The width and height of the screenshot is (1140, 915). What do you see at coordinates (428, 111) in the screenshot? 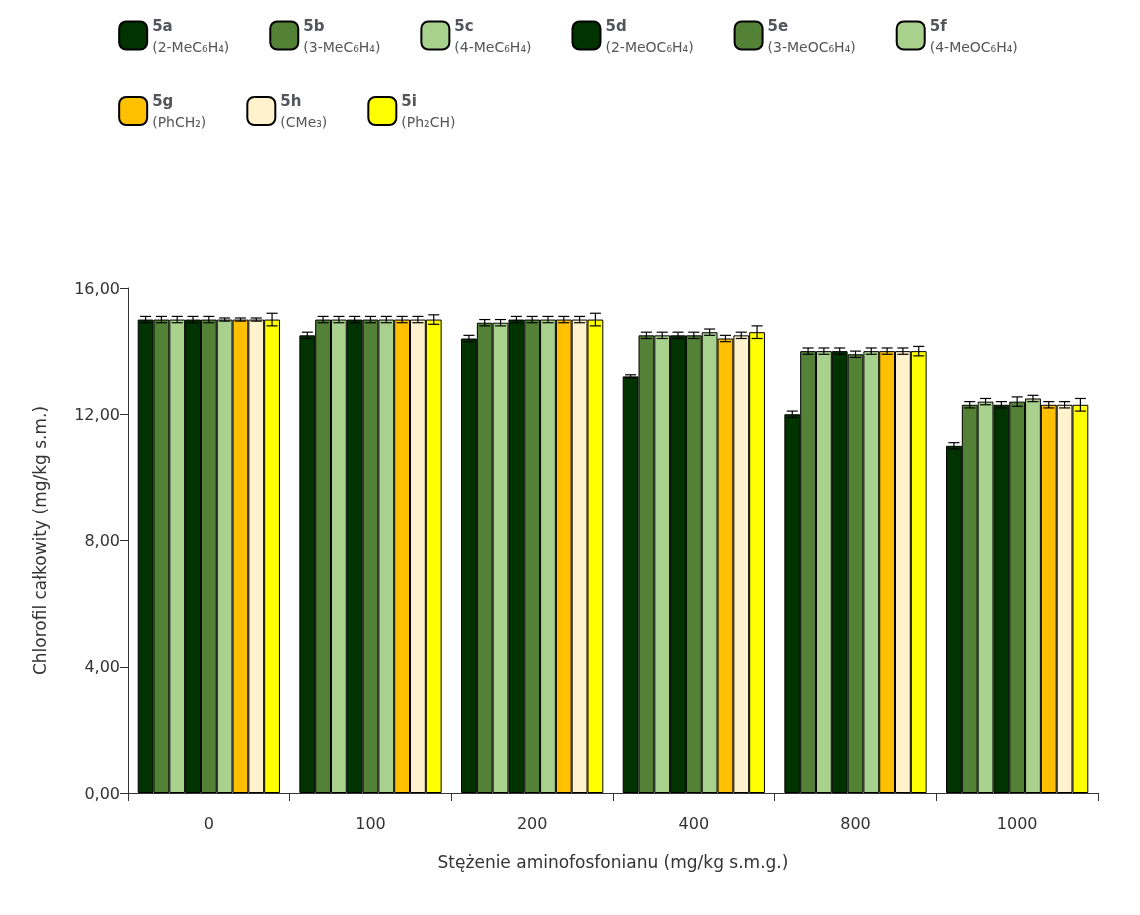
I see `legend-label: 5i (Ph₂CH)` at bounding box center [428, 111].